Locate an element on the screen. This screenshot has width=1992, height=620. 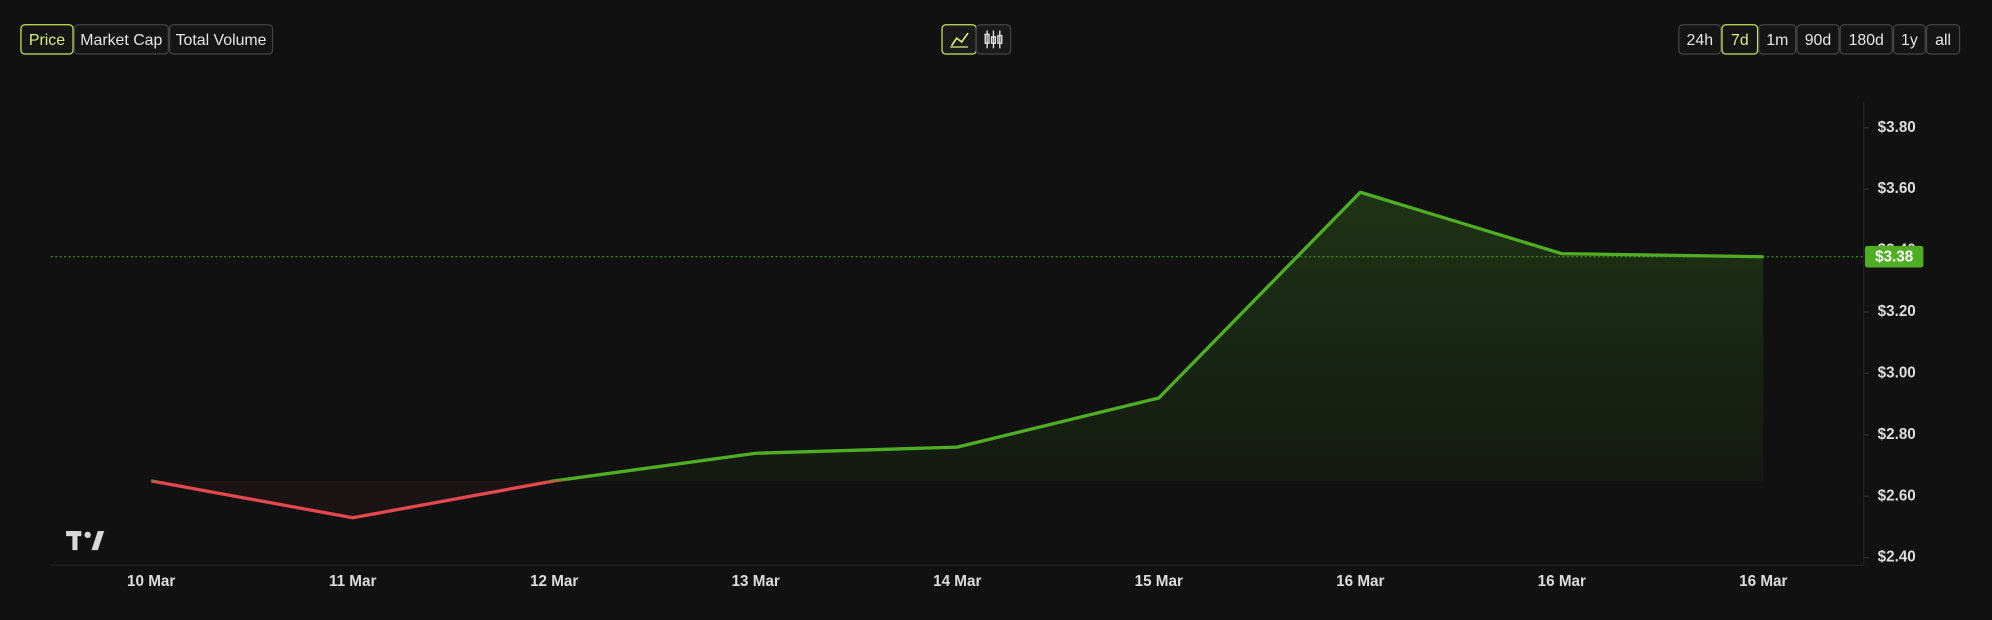
last-price-label: $3.38 is located at coordinates (1894, 256).